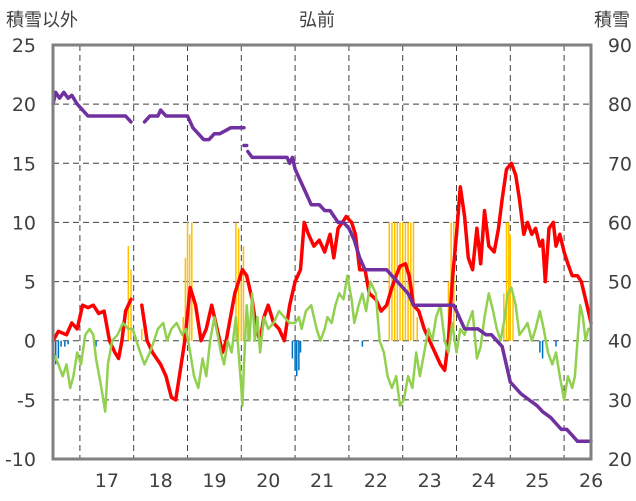 The width and height of the screenshot is (636, 501). I want to click on left-tick-label: 5, so click(30, 283).